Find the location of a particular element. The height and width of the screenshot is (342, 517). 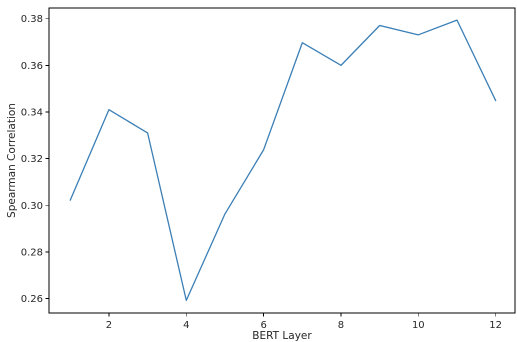

y-tick-label: 0.32 is located at coordinates (32, 159).